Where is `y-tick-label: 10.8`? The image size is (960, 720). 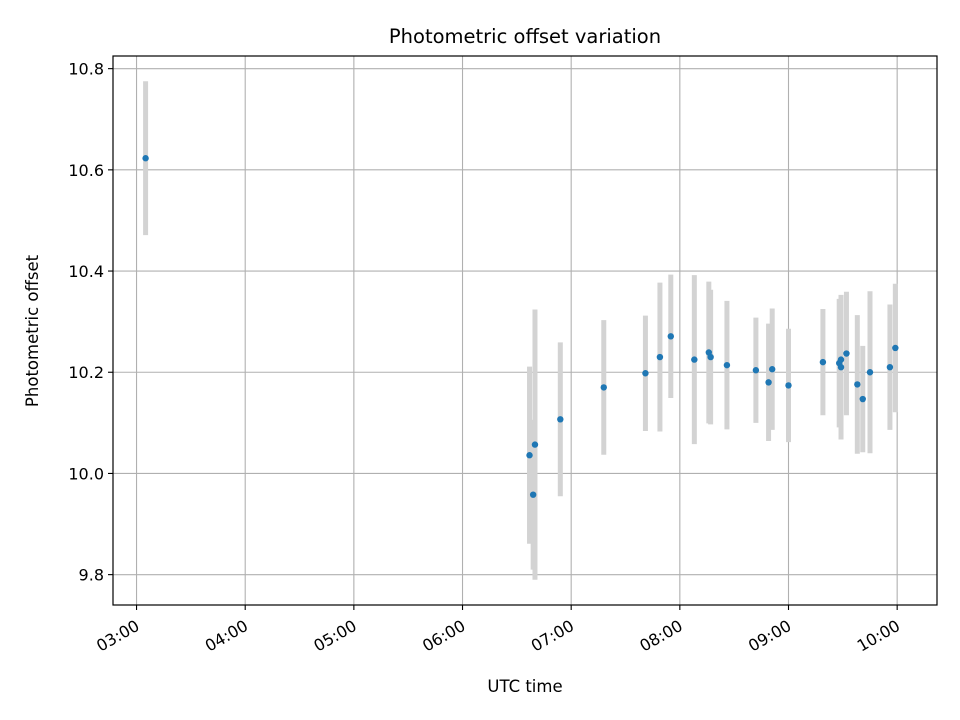
y-tick-label: 10.8 is located at coordinates (86, 69).